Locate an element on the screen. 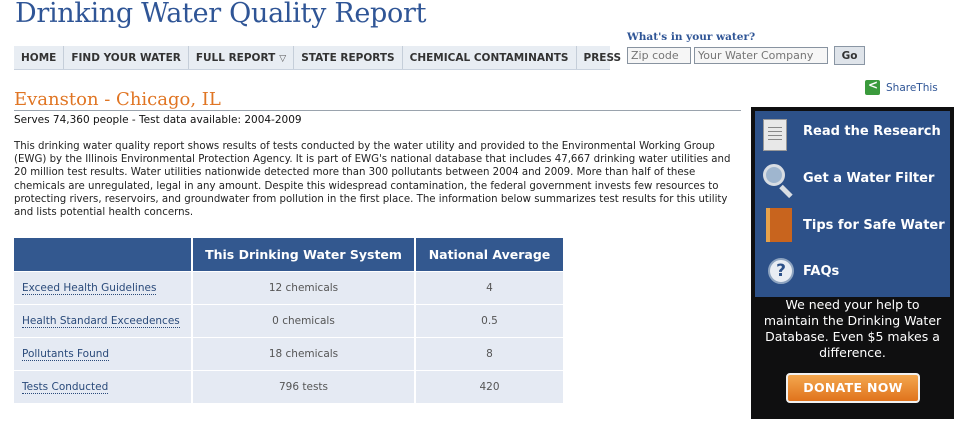 The width and height of the screenshot is (971, 426). national-value: 4 is located at coordinates (489, 287).